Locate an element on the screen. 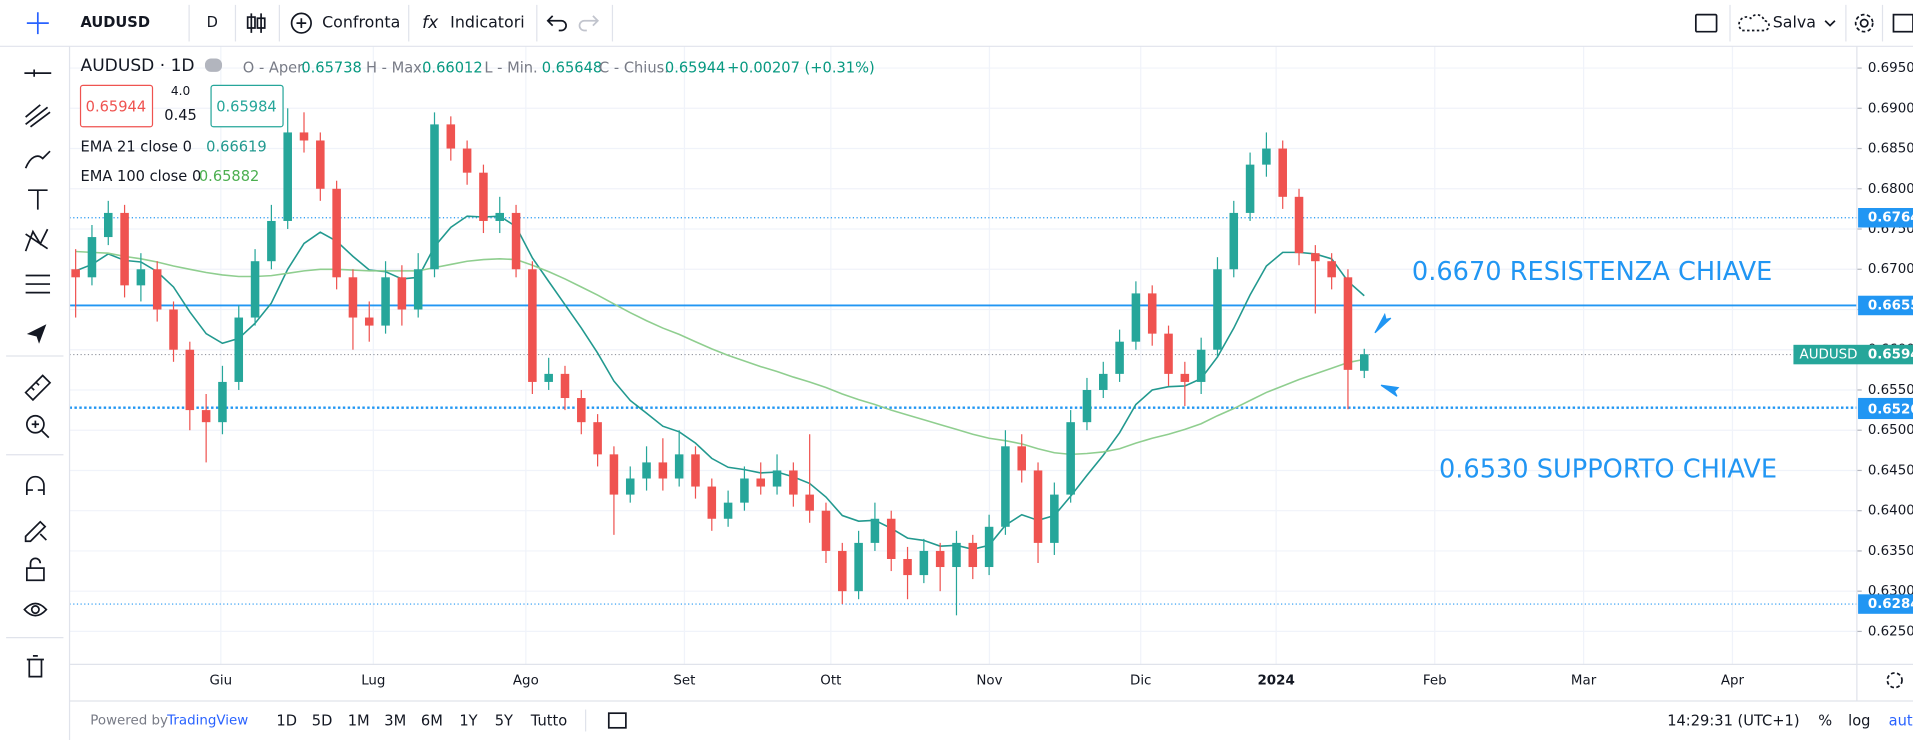  date-range-icon is located at coordinates (617, 720).